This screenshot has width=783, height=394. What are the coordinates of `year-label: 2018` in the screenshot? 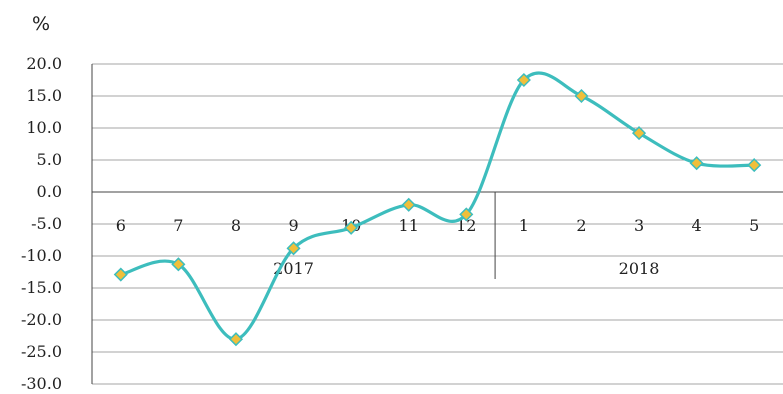 It's located at (639, 268).